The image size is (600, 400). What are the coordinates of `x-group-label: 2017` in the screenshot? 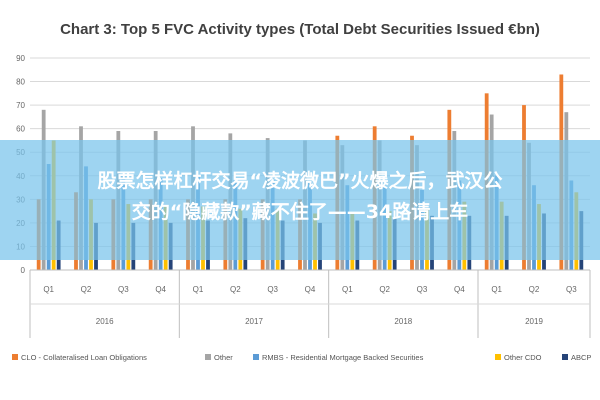 It's located at (254, 321).